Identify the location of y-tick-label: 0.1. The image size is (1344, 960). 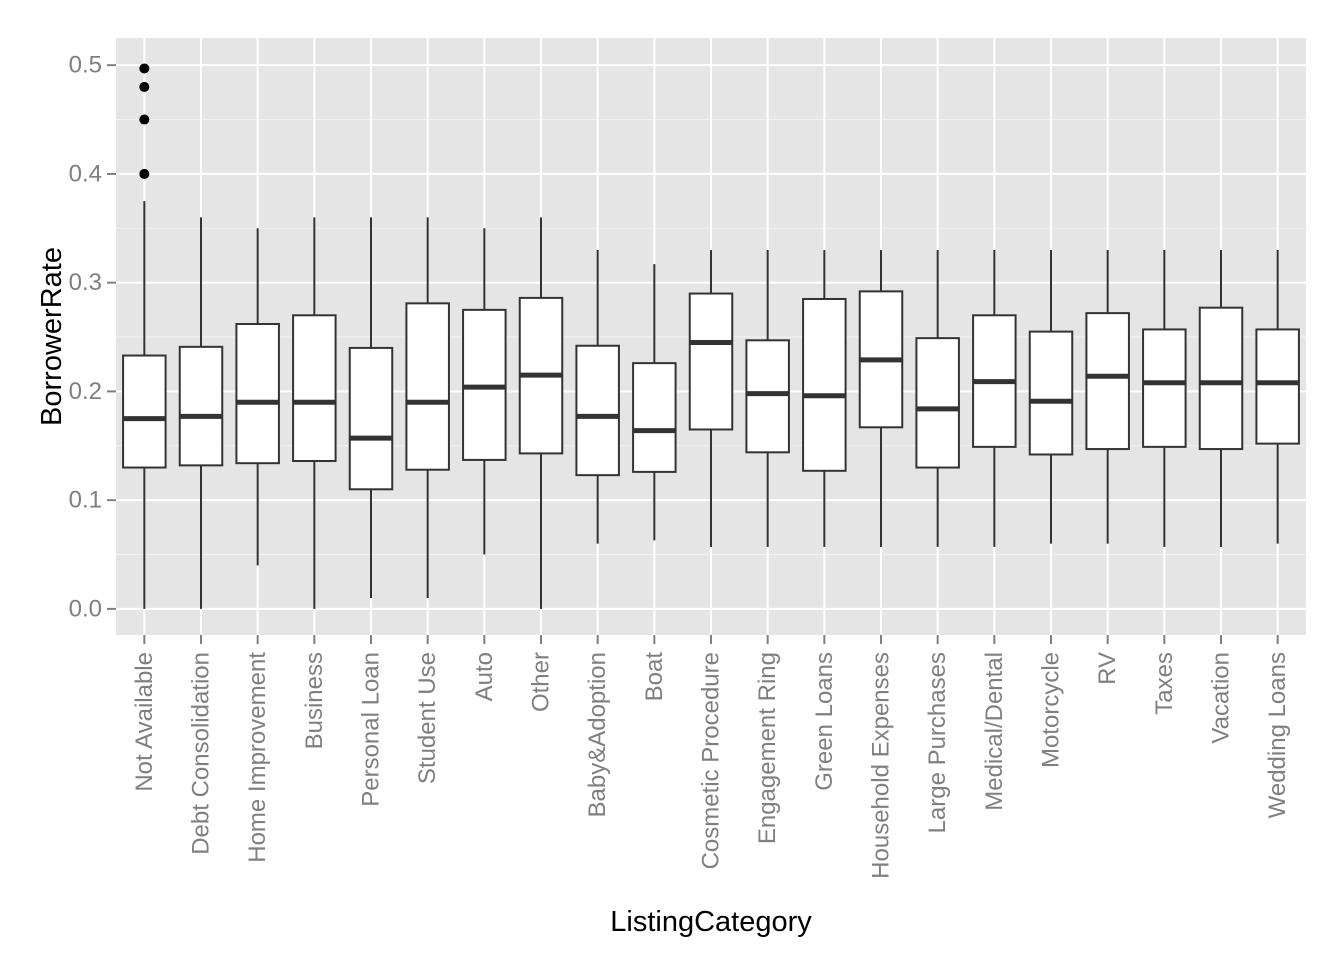
(85, 500).